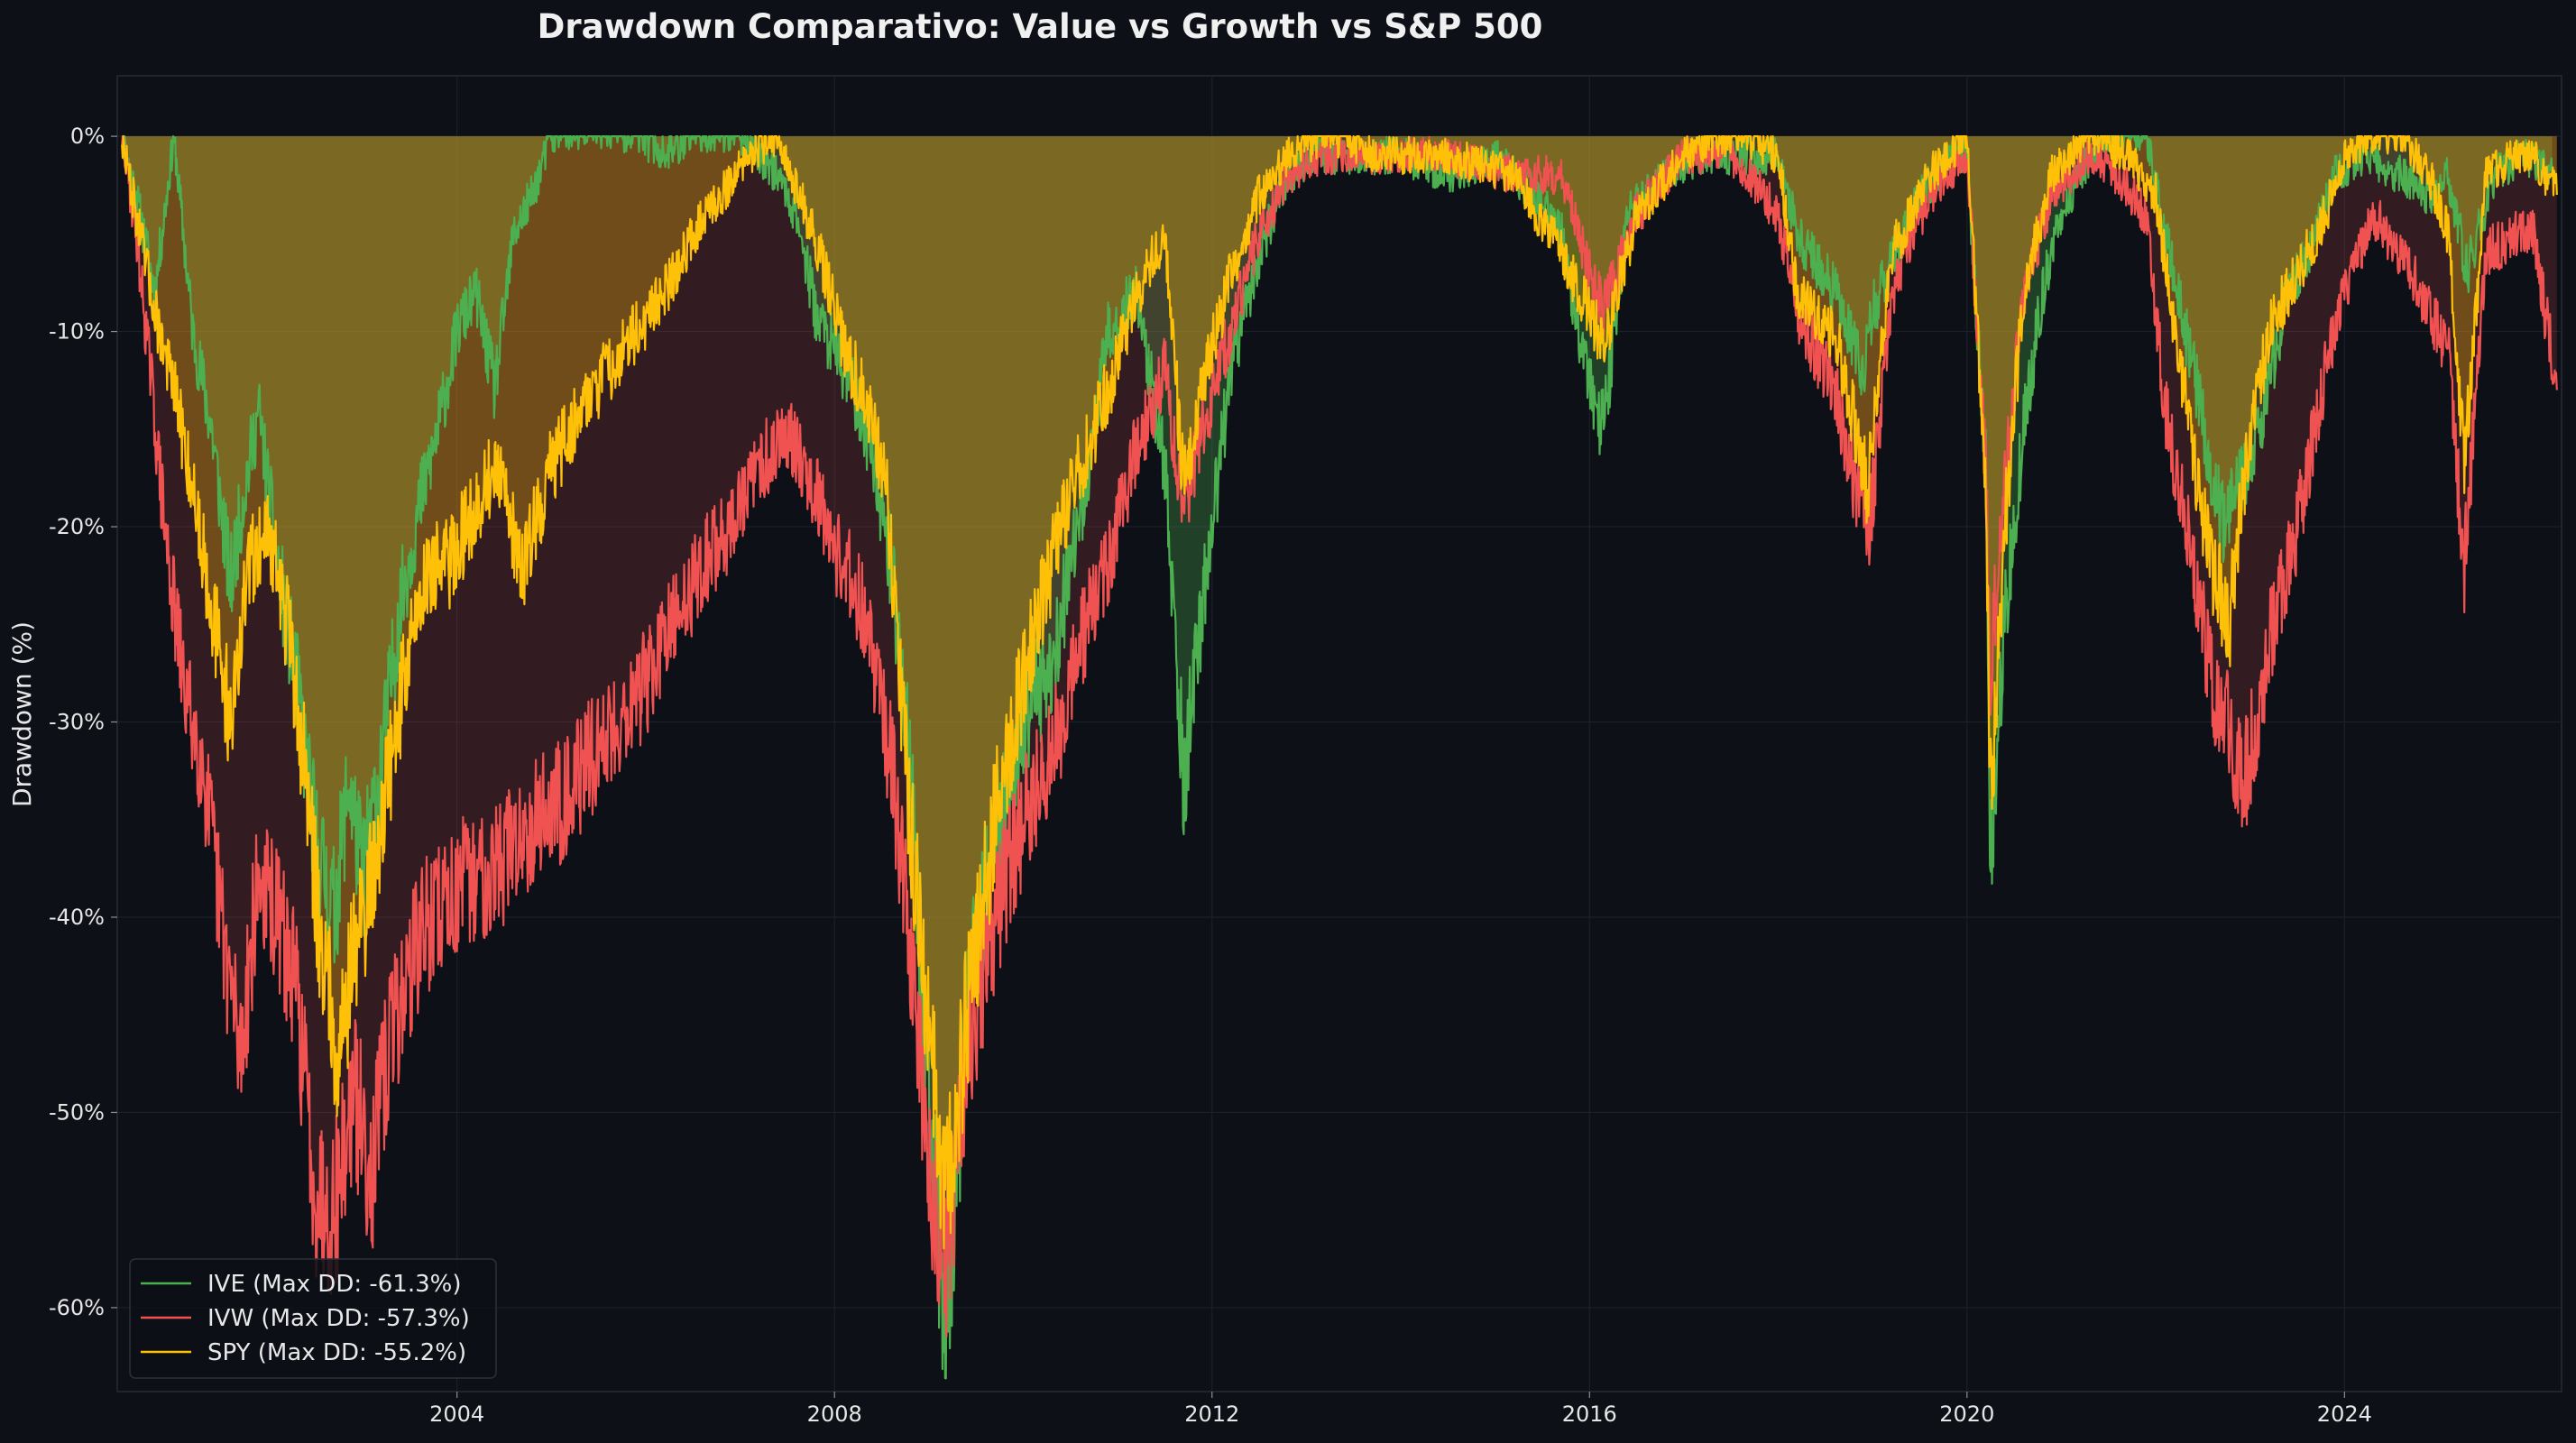  What do you see at coordinates (456, 1414) in the screenshot?
I see `x-tick-label: 2004` at bounding box center [456, 1414].